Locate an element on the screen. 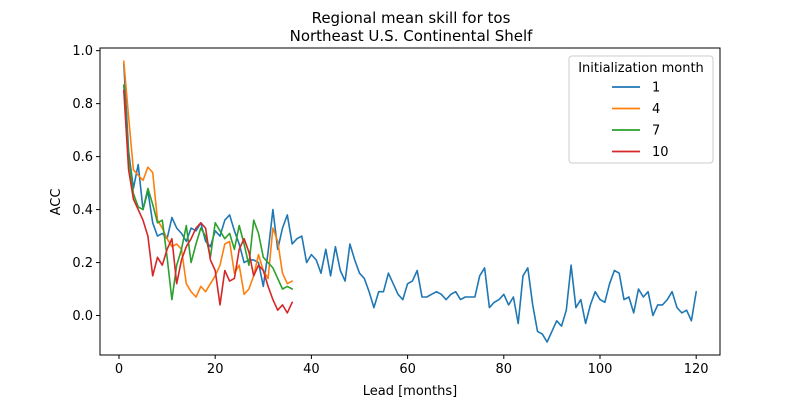  y-tick-label: 1.0 is located at coordinates (82, 51).